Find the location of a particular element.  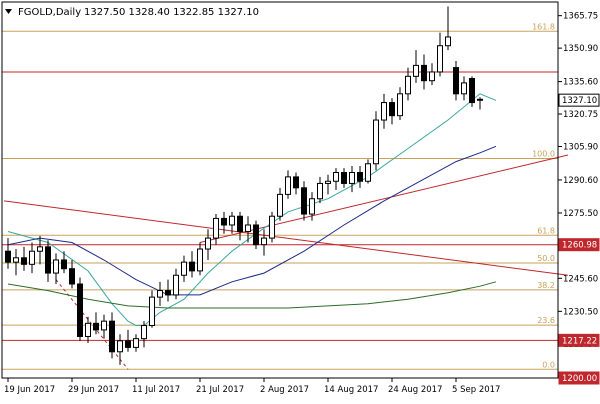

price-box-label: 1217.22 is located at coordinates (579, 341).